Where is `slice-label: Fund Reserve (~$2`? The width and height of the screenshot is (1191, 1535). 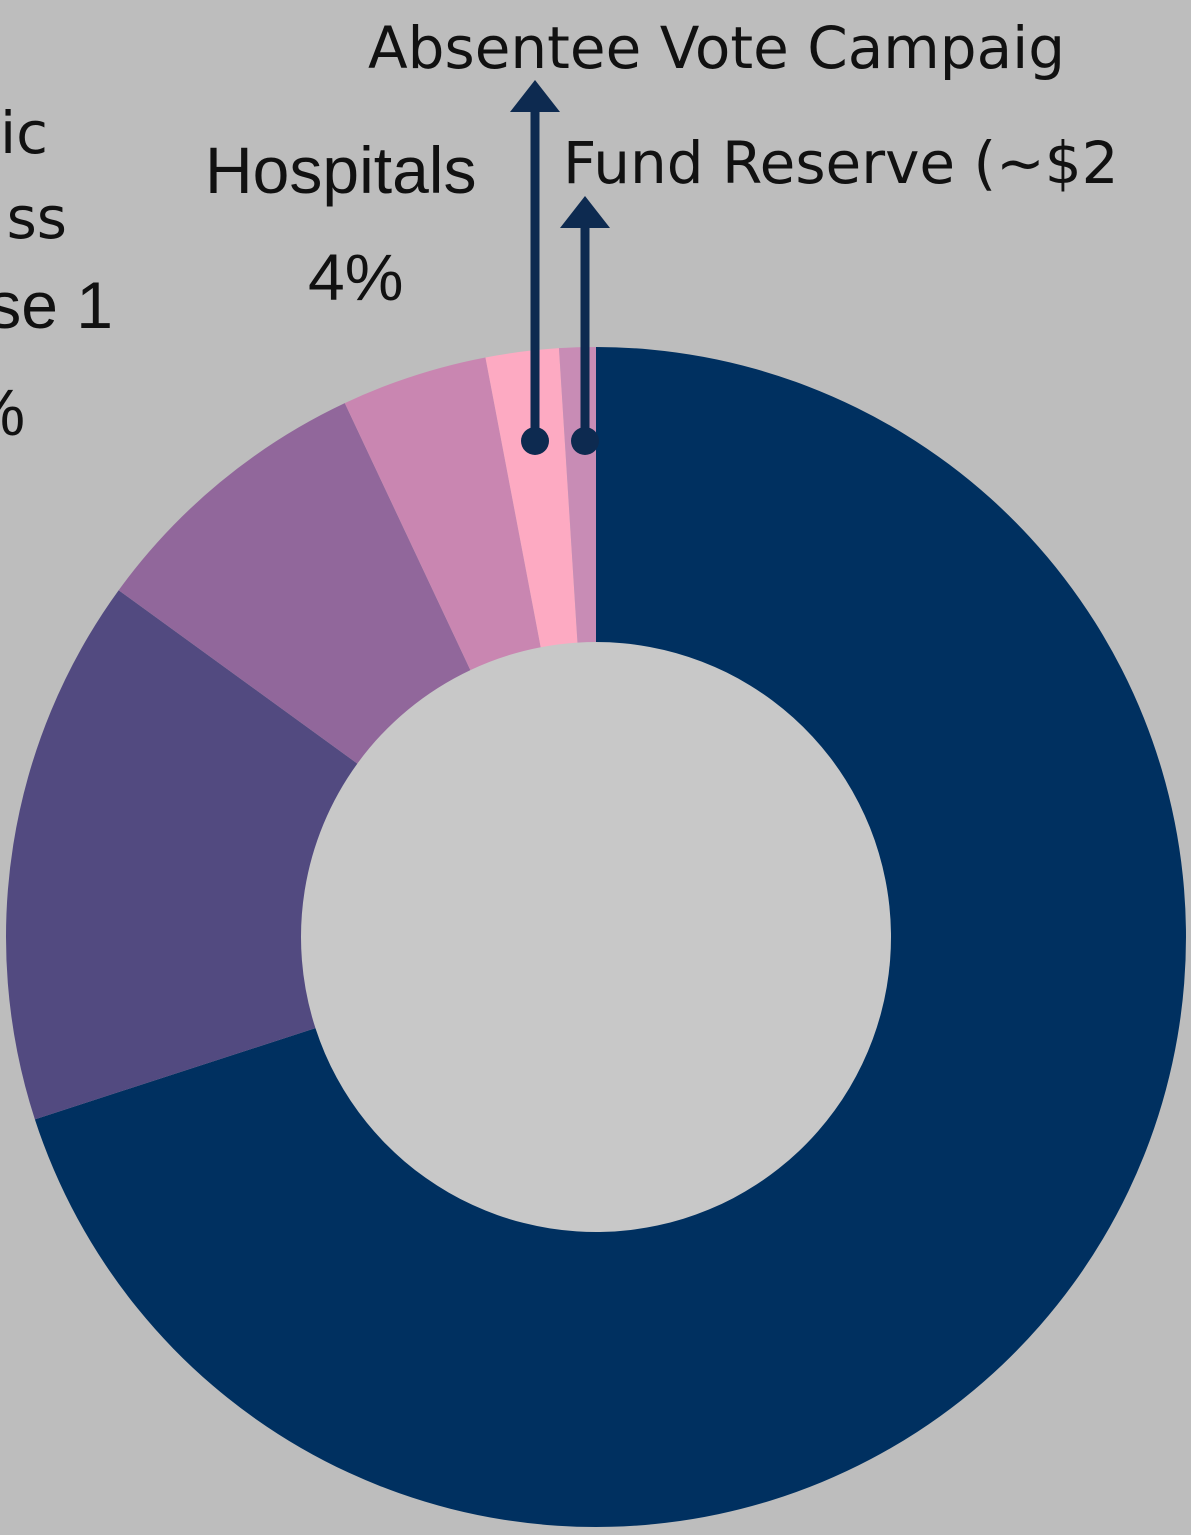
slice-label: Fund Reserve (~$2 is located at coordinates (841, 163).